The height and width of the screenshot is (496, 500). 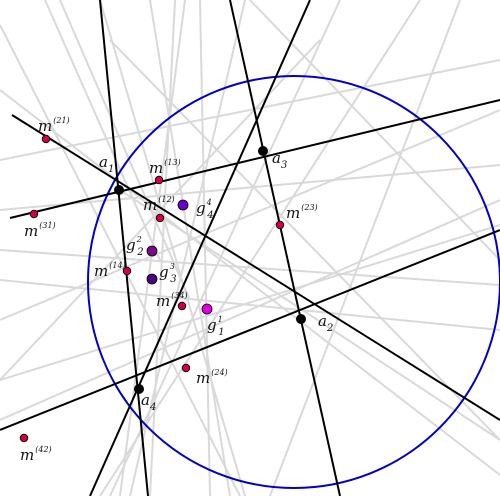 What do you see at coordinates (148, 402) in the screenshot?
I see `label-a4: a4` at bounding box center [148, 402].